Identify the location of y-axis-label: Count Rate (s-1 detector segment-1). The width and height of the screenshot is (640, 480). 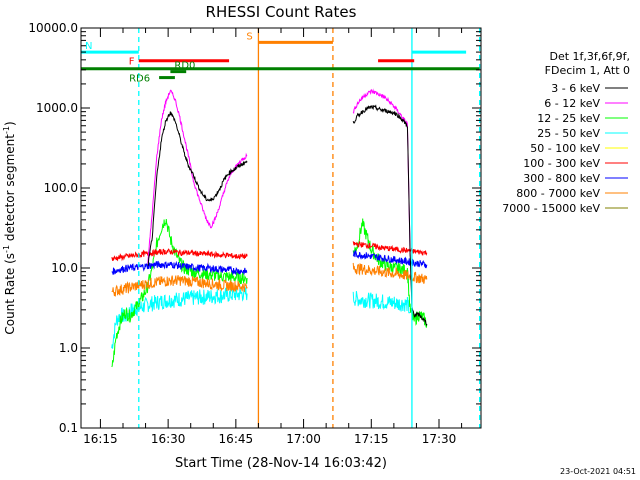
(9, 227).